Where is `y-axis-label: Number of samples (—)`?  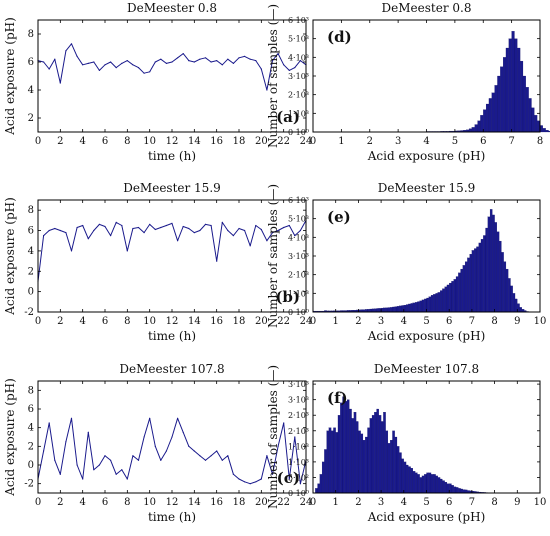
y-axis-label: Number of samples (—) is located at coordinates (273, 437).